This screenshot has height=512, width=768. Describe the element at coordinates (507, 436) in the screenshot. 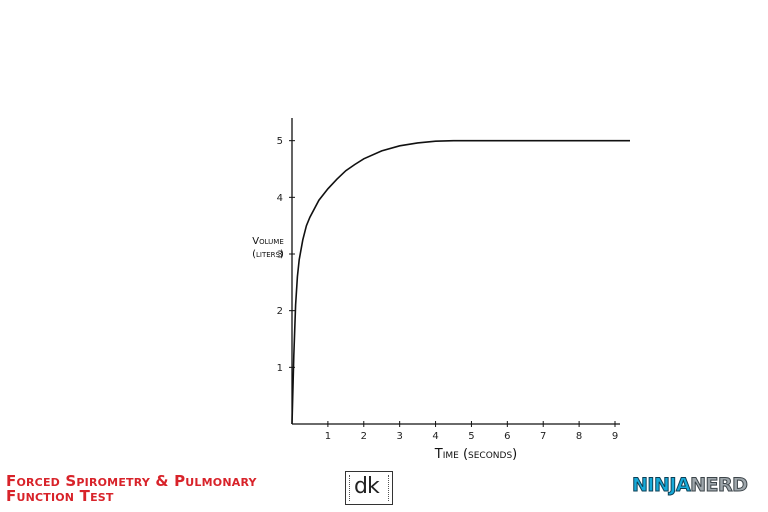

I see `x-tick-label: 6` at that location.